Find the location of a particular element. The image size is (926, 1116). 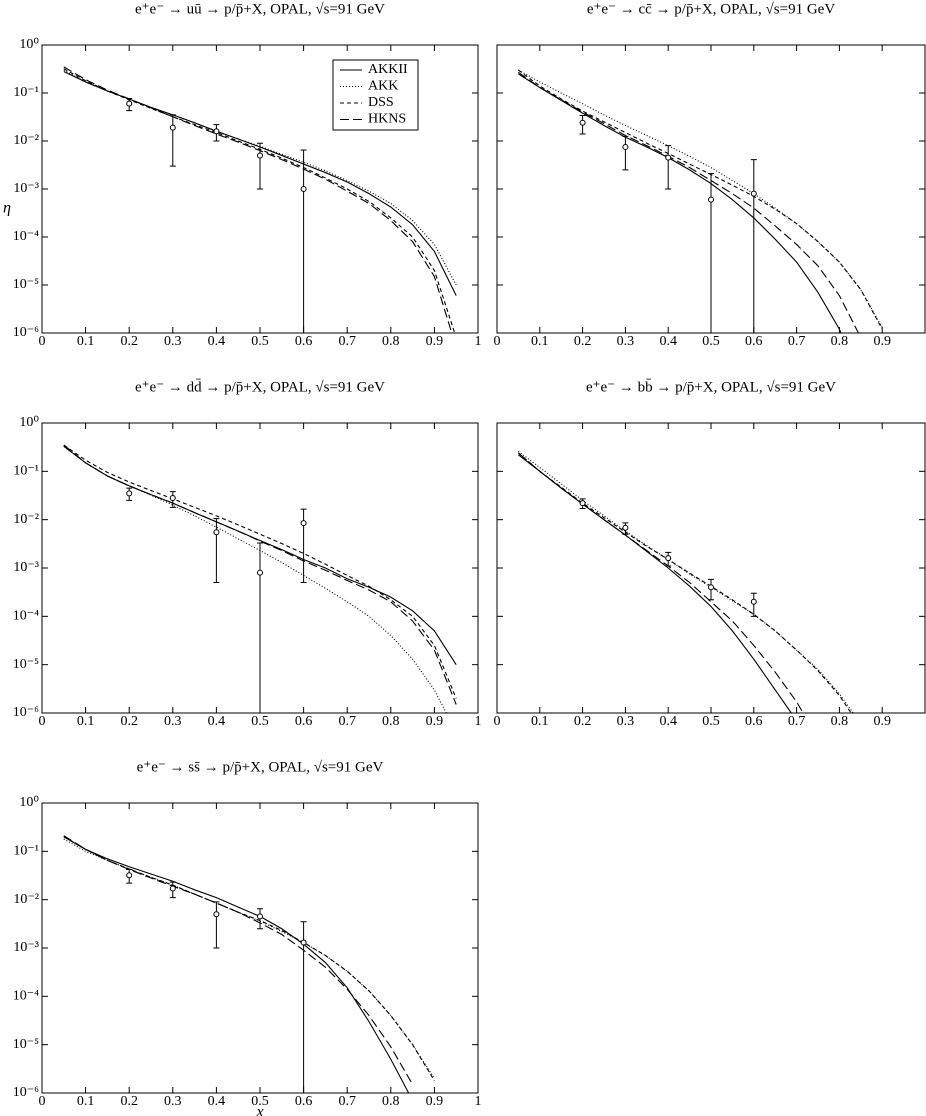

legend-label: AKKII is located at coordinates (388, 69).